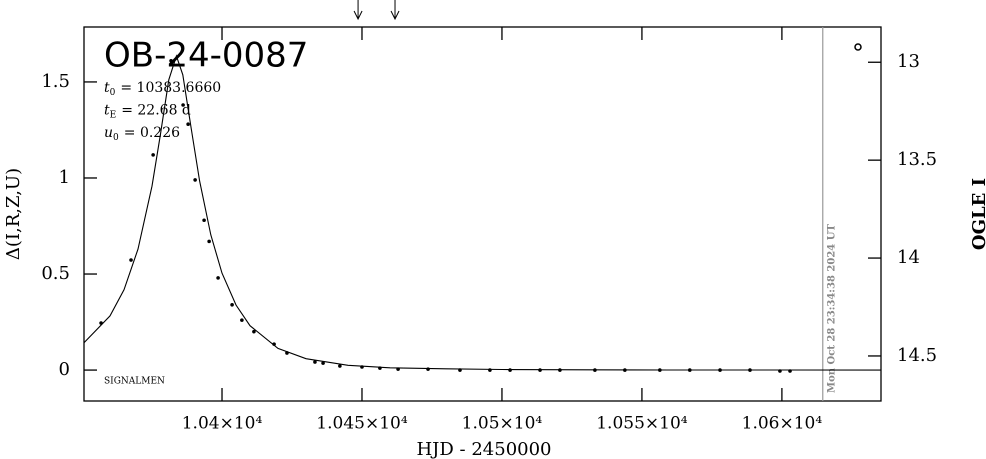  I want to click on footer-note: SIGNALMEN, so click(134, 382).